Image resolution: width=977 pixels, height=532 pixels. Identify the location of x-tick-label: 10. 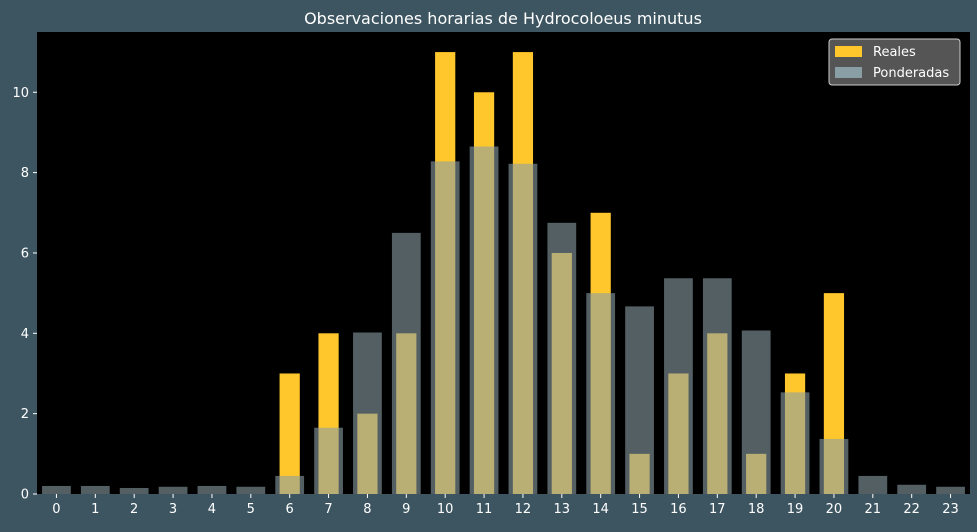
(445, 509).